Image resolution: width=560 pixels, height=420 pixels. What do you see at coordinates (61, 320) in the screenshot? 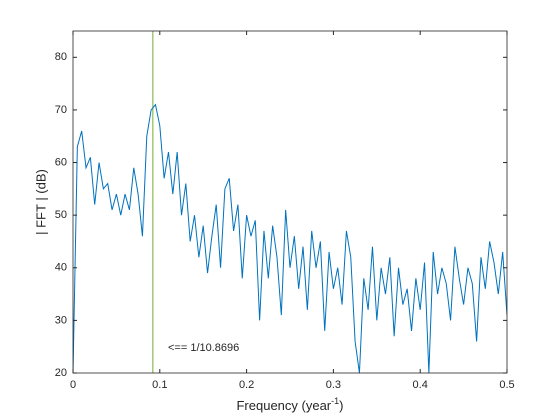
I see `y-tick-label: 30` at bounding box center [61, 320].